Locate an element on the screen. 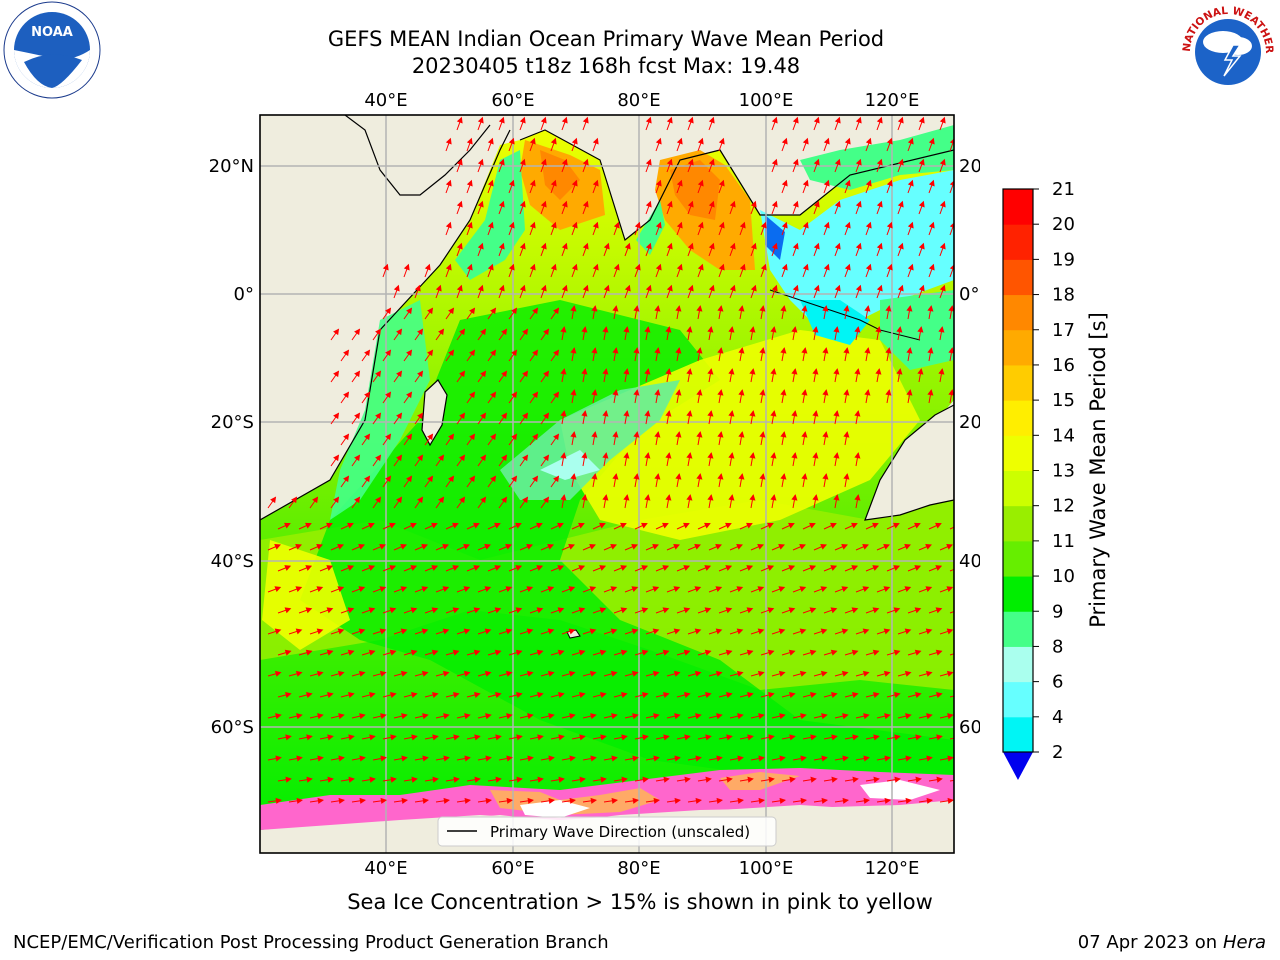  lat-label-left: 60°S is located at coordinates (232, 727).